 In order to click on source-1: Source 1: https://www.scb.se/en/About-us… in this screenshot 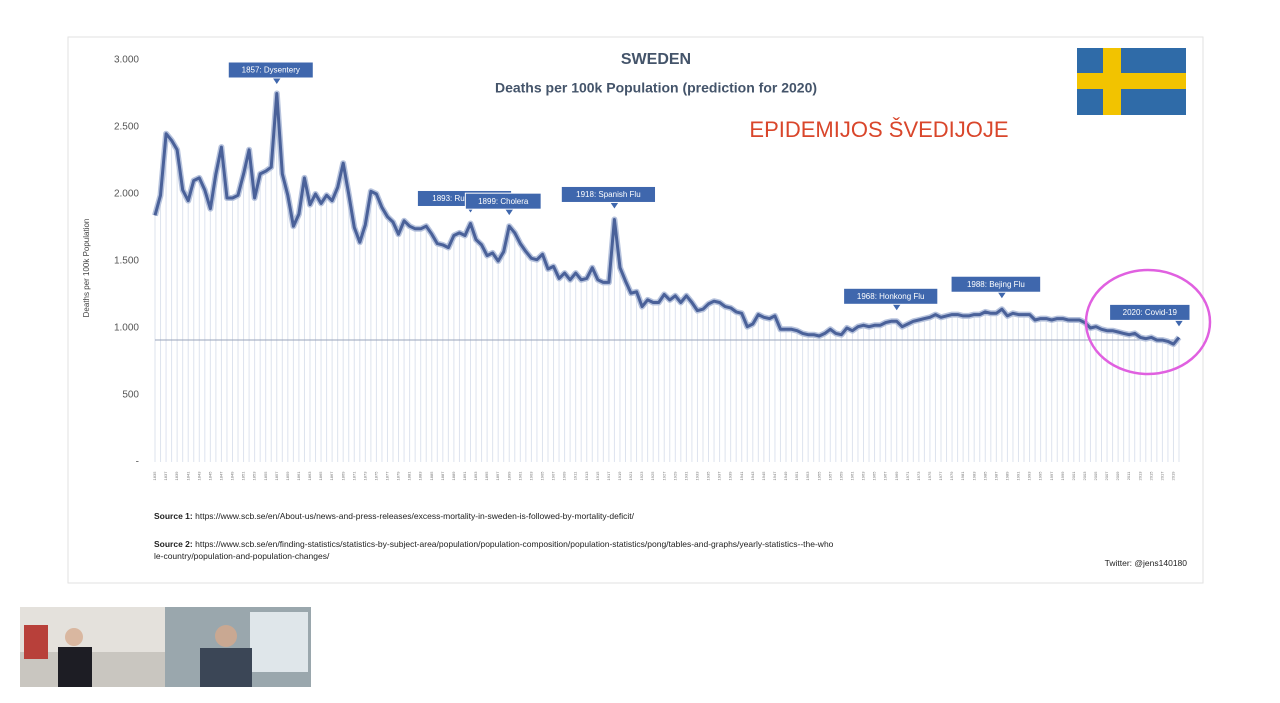, I will do `click(504, 516)`.